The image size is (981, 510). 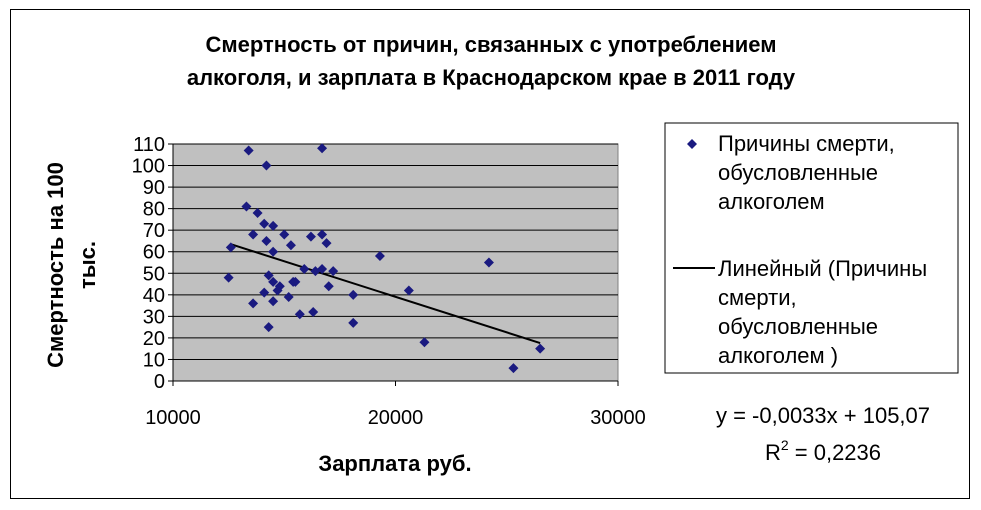 I want to click on r-squared-label: R2 = 0,2236, so click(x=823, y=451).